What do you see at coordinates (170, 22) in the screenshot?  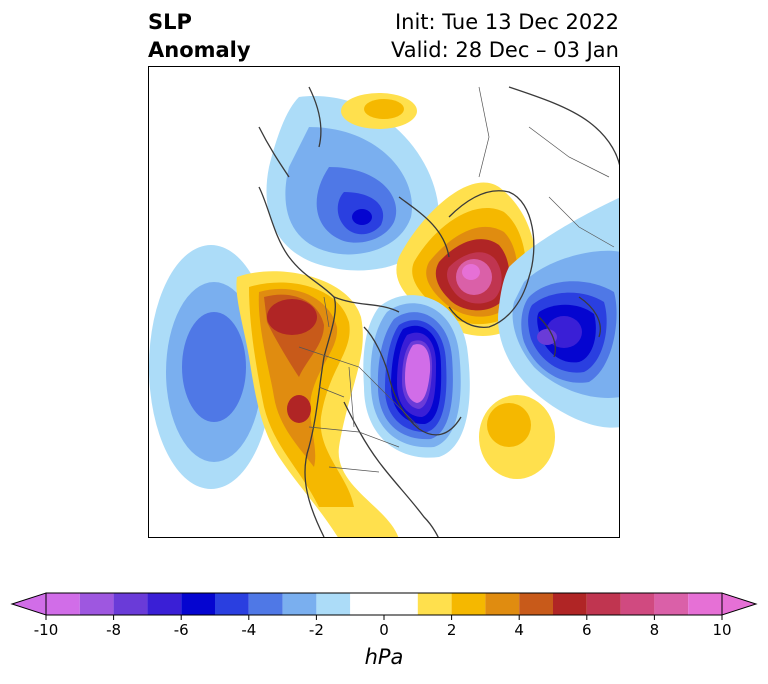 I see `title-slp: SLP` at bounding box center [170, 22].